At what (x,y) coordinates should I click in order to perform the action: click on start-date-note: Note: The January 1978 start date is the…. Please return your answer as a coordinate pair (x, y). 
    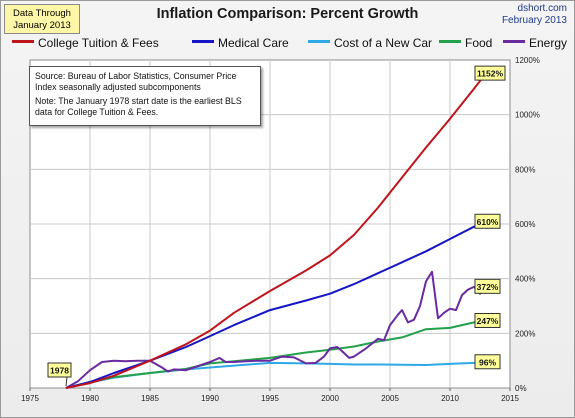
    Looking at the image, I should click on (138, 106).